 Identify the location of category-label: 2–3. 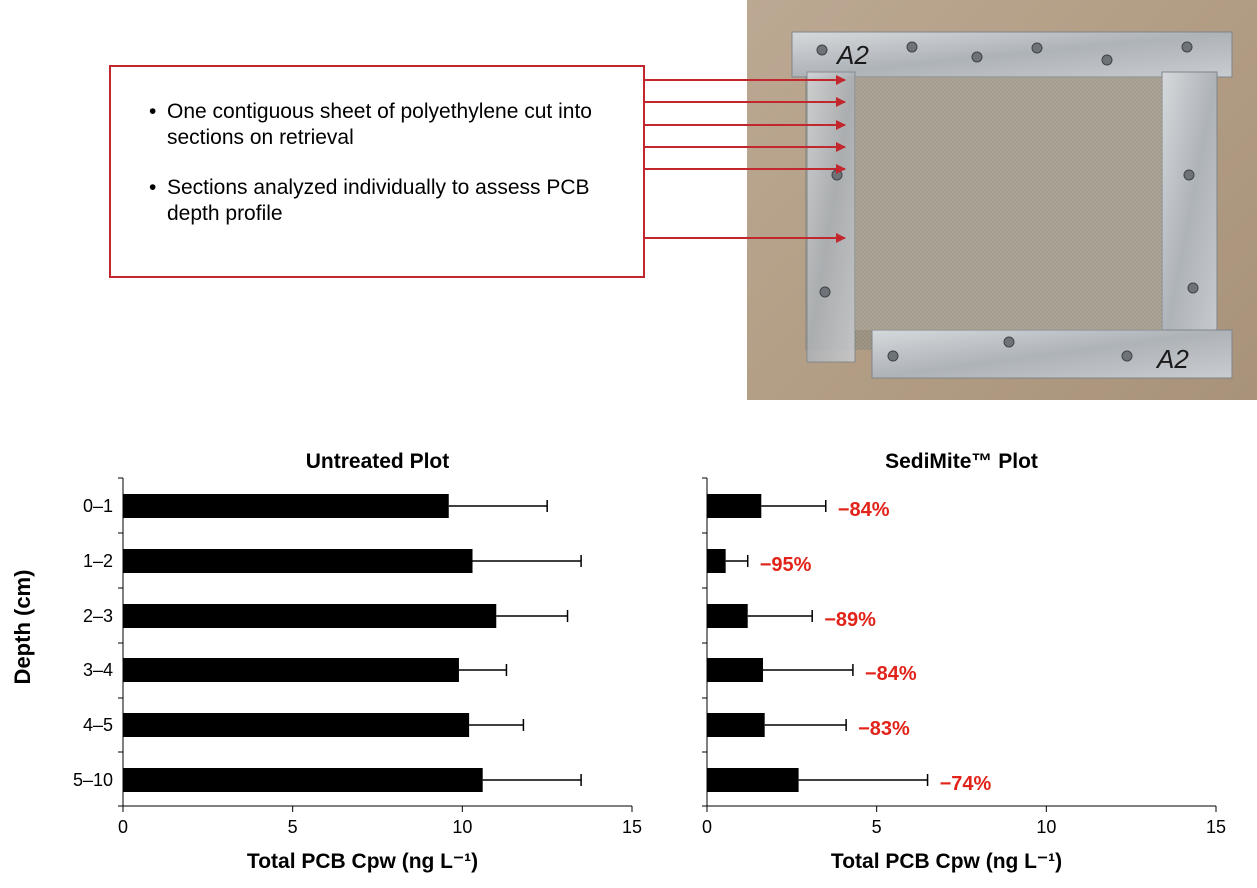
(98, 616).